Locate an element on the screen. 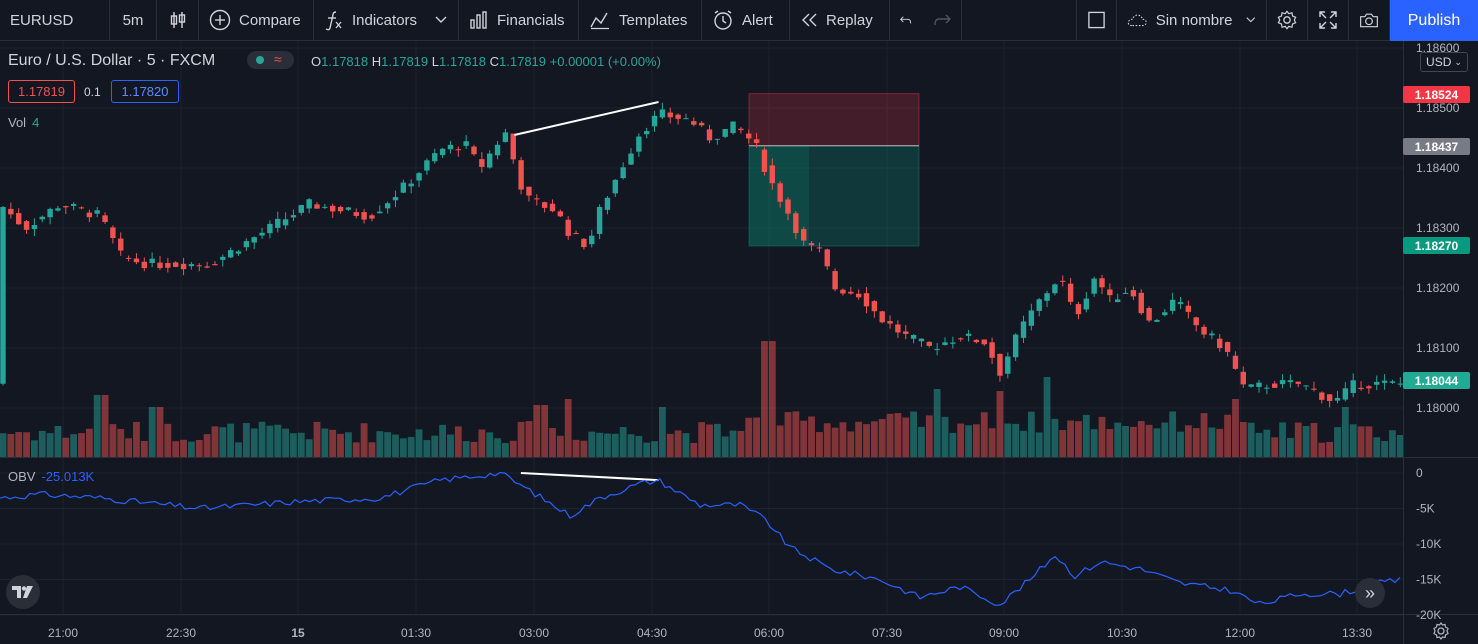 Image resolution: width=1478 pixels, height=644 pixels. scroll-to-realtime-button: » is located at coordinates (1370, 593).